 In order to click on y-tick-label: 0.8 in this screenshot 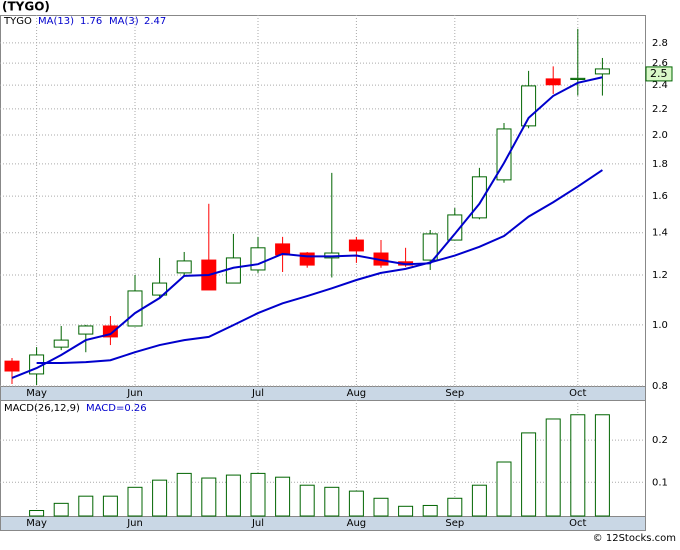, I will do `click(660, 386)`.